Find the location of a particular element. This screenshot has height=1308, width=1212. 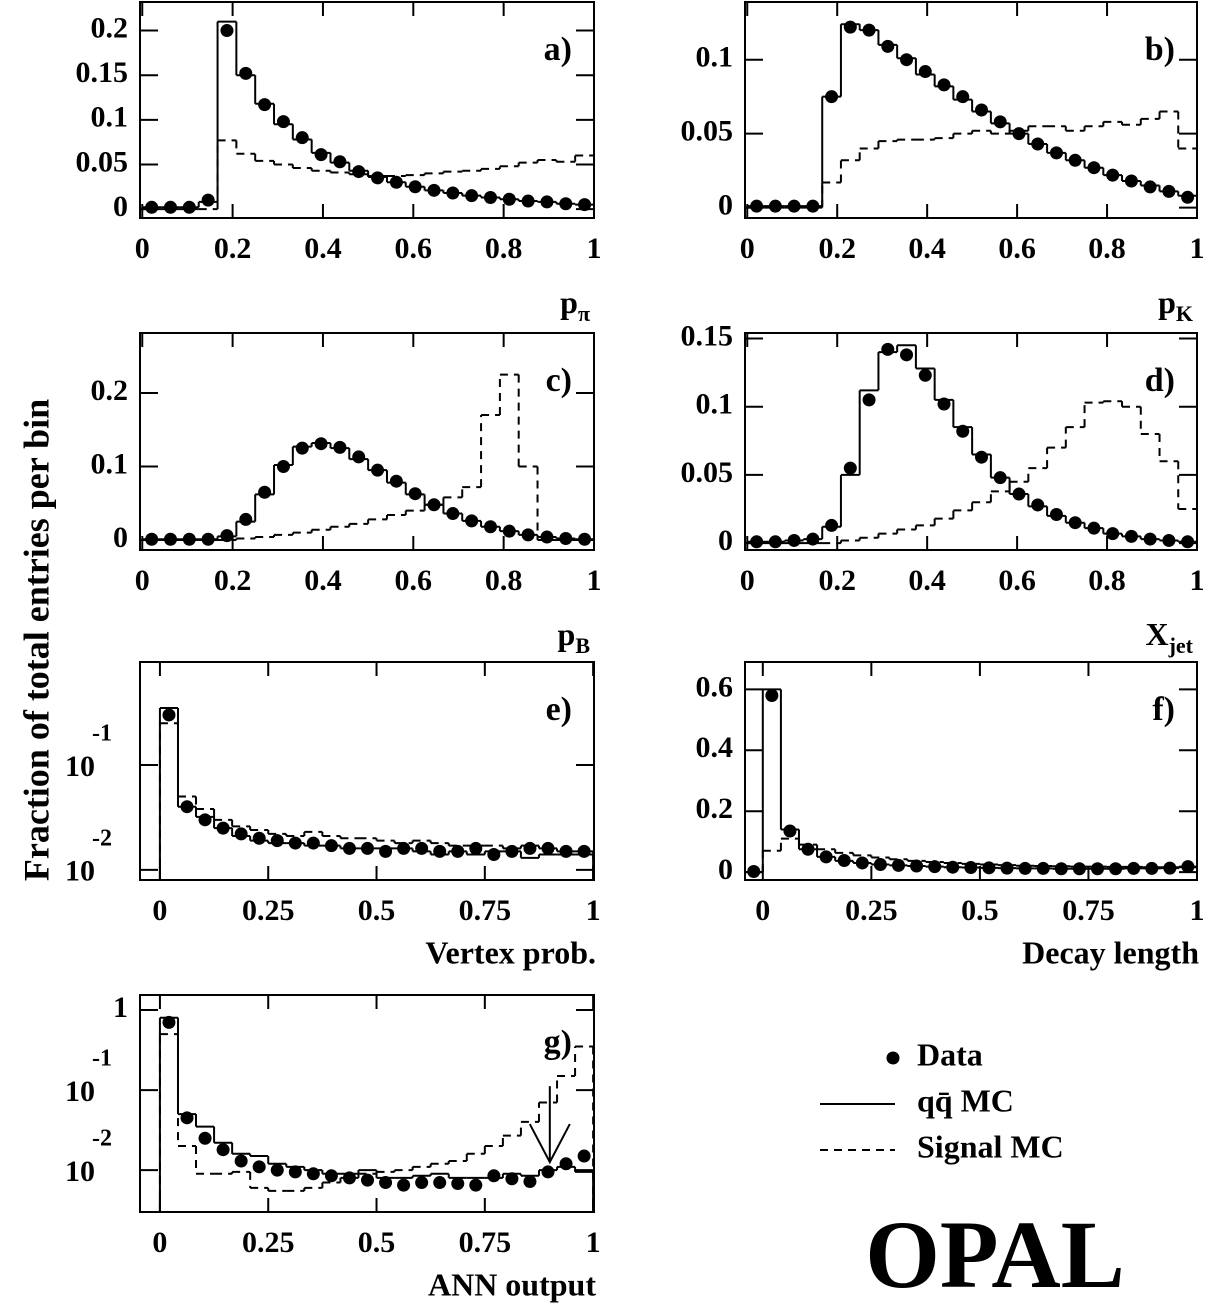

cut-arrow-head is located at coordinates (549, 1144).